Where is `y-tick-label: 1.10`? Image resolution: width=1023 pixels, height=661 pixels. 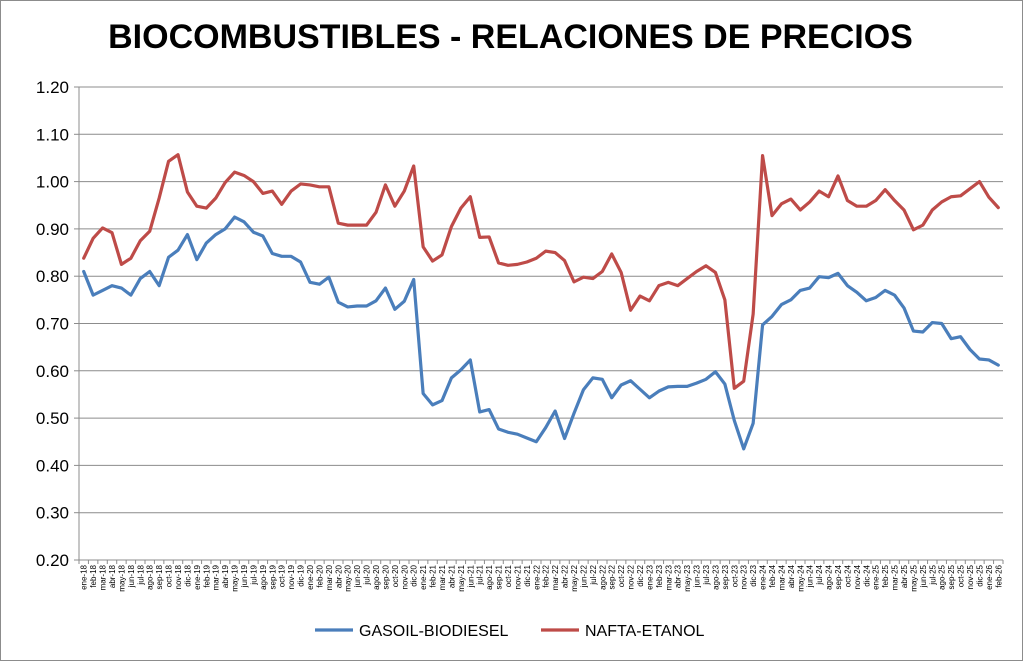
y-tick-label: 1.10 is located at coordinates (52, 134).